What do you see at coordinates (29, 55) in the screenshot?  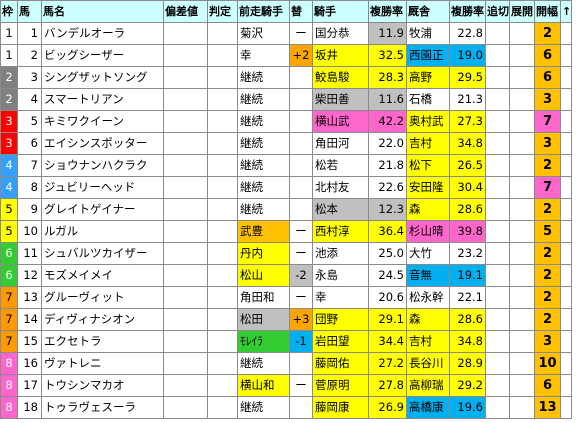 I see `horse-number: 2` at bounding box center [29, 55].